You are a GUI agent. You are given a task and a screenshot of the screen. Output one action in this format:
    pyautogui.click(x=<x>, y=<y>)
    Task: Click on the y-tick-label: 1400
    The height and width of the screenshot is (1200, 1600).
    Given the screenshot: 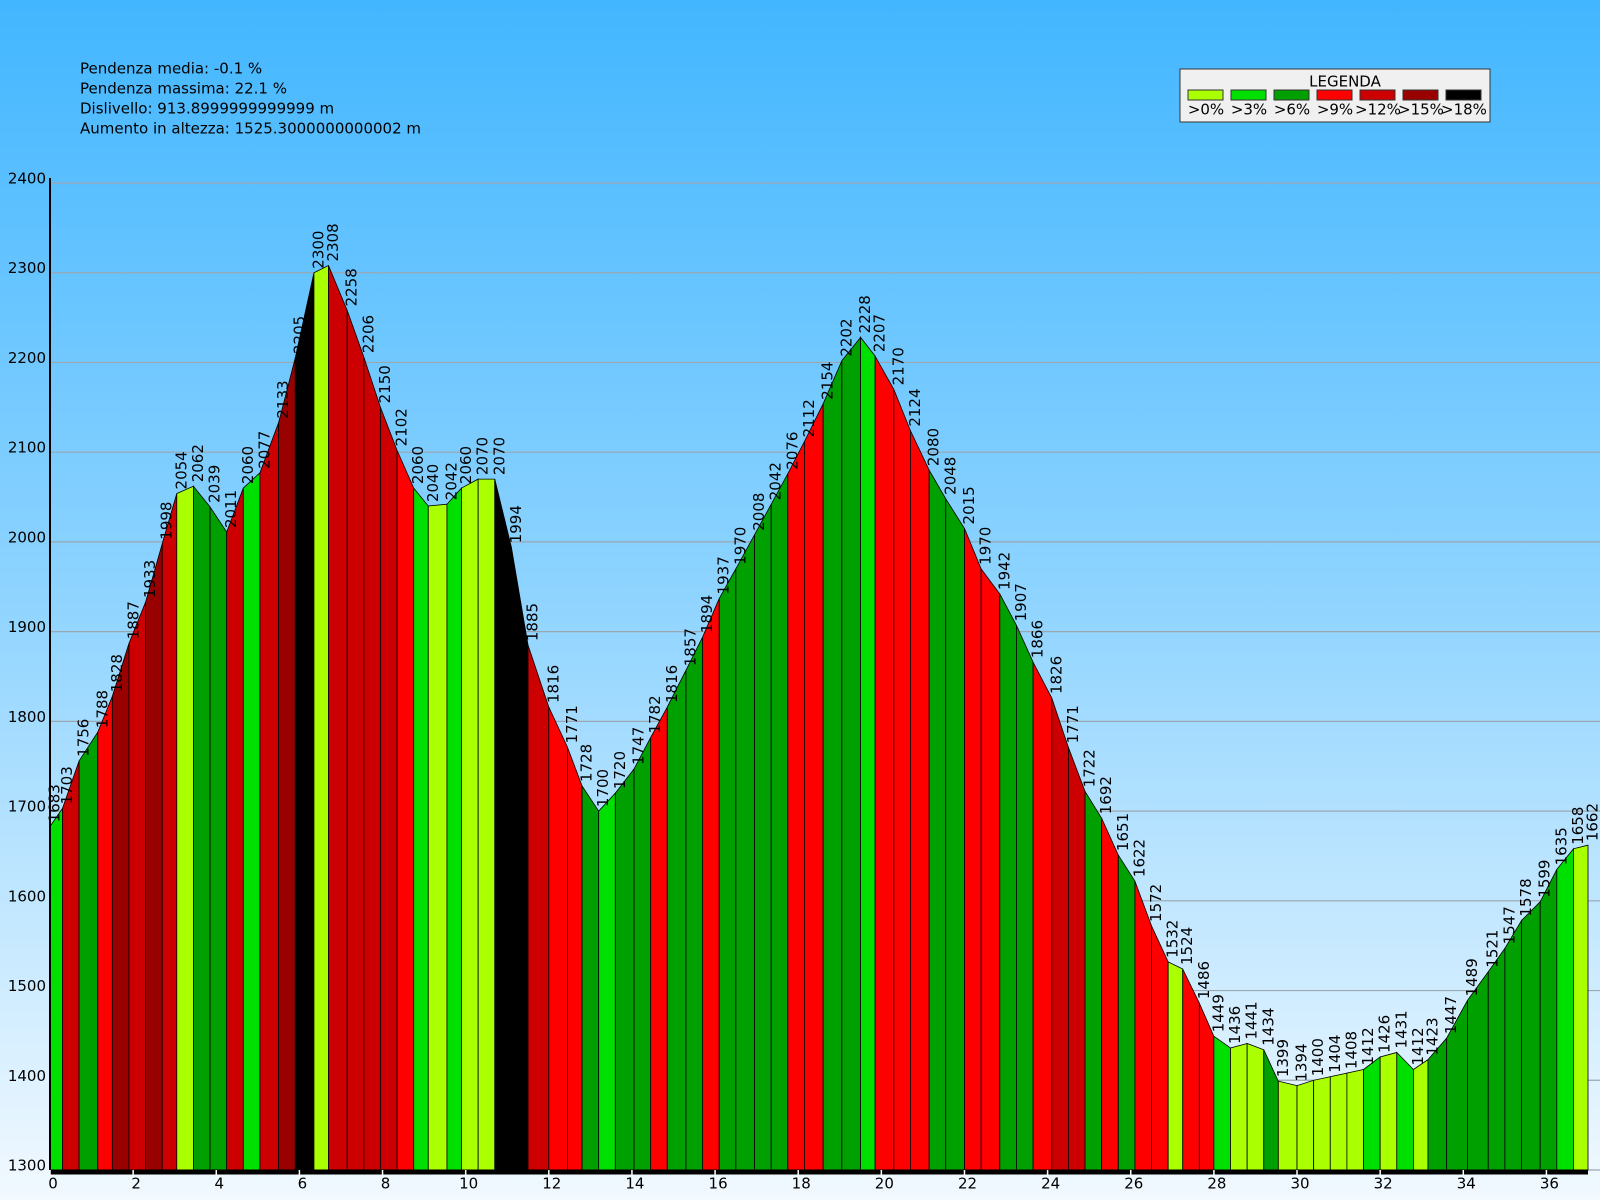 What is the action you would take?
    pyautogui.click(x=27, y=1076)
    